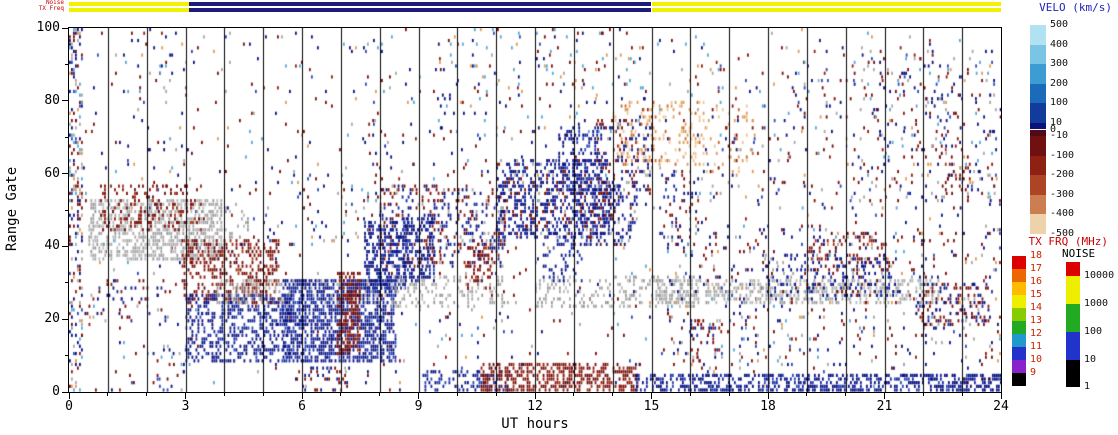 This screenshot has width=1118, height=435. I want to click on x-tick-label: 21, so click(884, 406).